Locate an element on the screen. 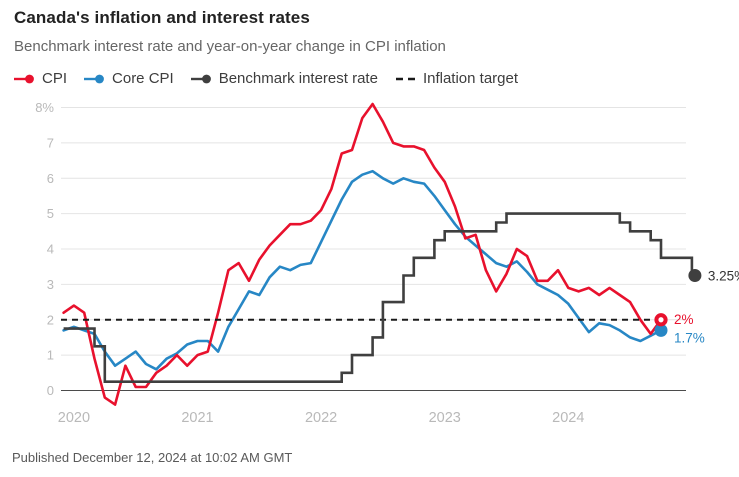  legend-item-cpi: CPI is located at coordinates (40, 78).